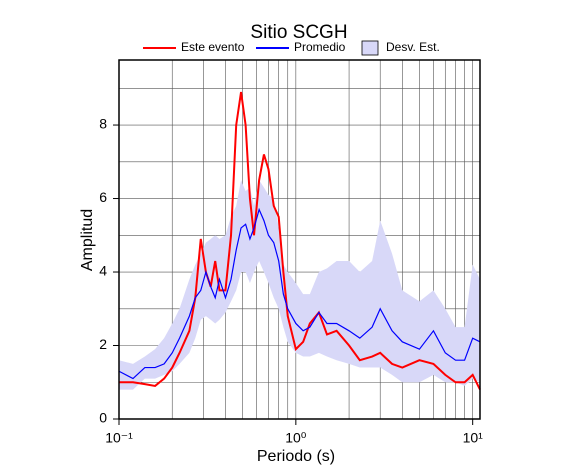 This screenshot has height=475, width=586. What do you see at coordinates (370, 48) in the screenshot?
I see `legend-swatch` at bounding box center [370, 48].